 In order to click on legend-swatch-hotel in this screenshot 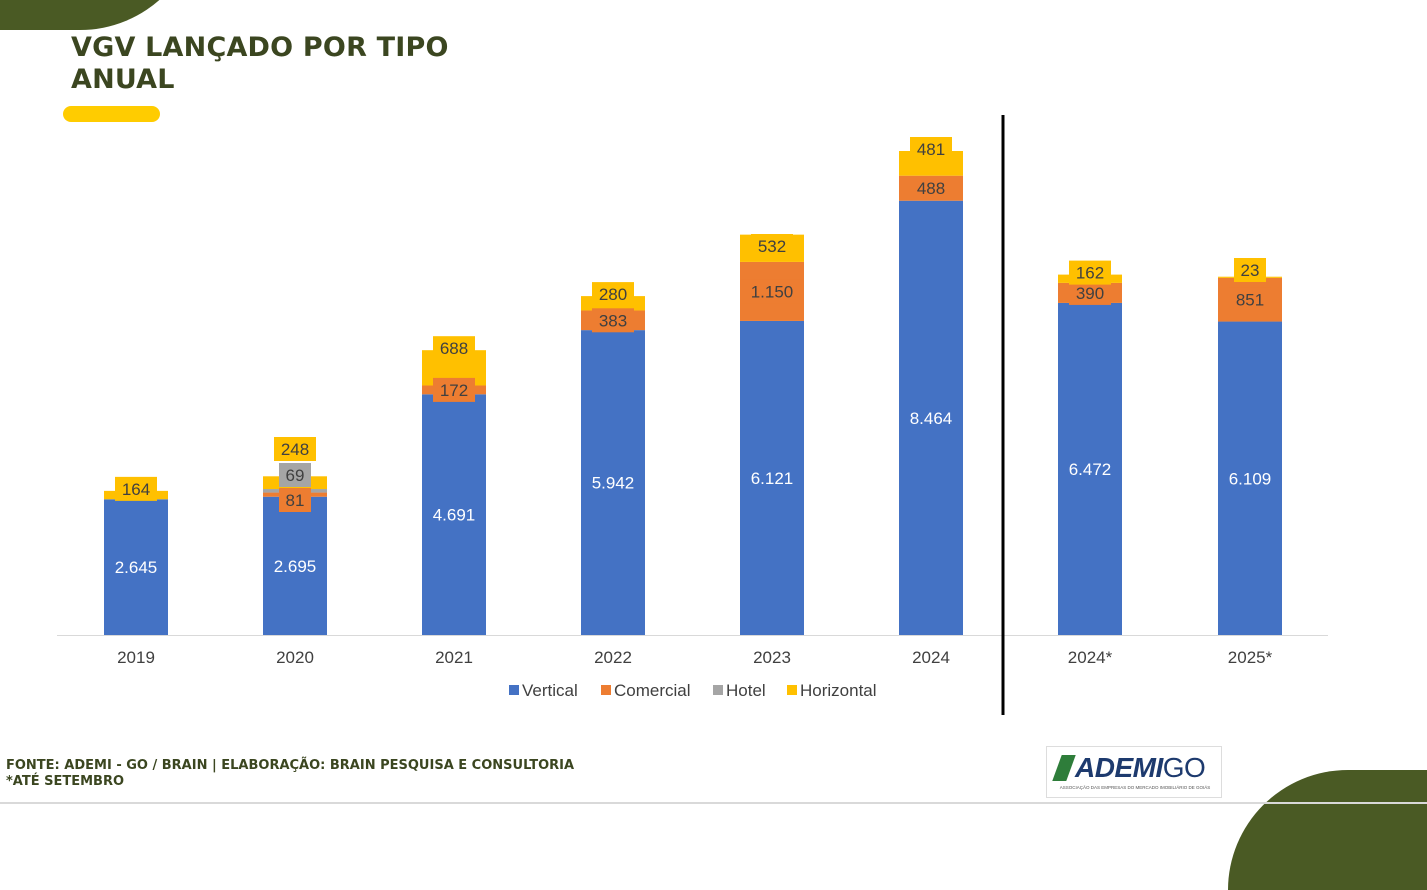, I will do `click(718, 690)`.